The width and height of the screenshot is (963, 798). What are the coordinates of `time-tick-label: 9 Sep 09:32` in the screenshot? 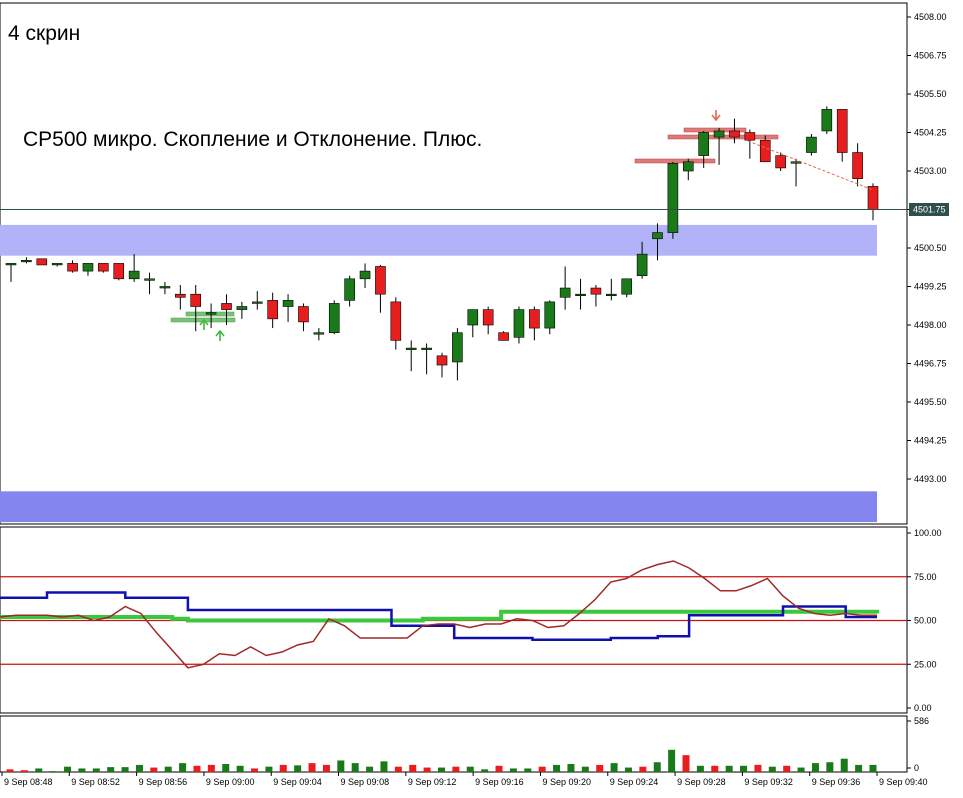 It's located at (768, 782).